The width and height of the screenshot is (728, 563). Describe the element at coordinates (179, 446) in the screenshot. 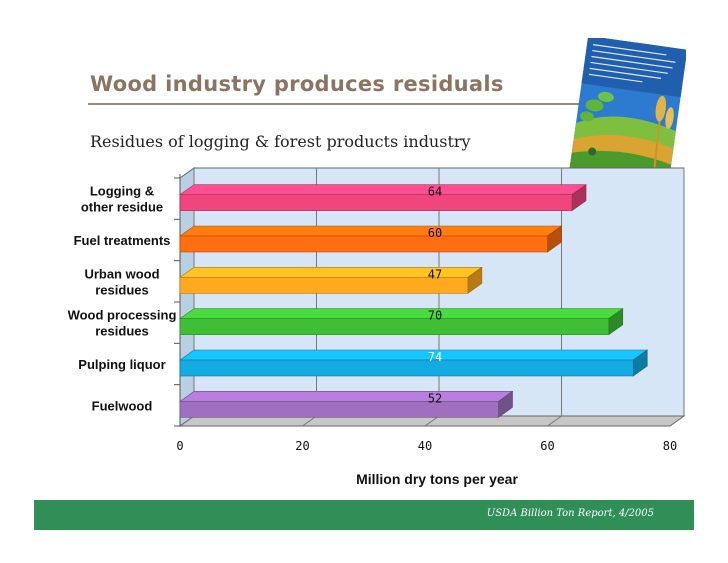

I see `x-tick-label: 0` at that location.